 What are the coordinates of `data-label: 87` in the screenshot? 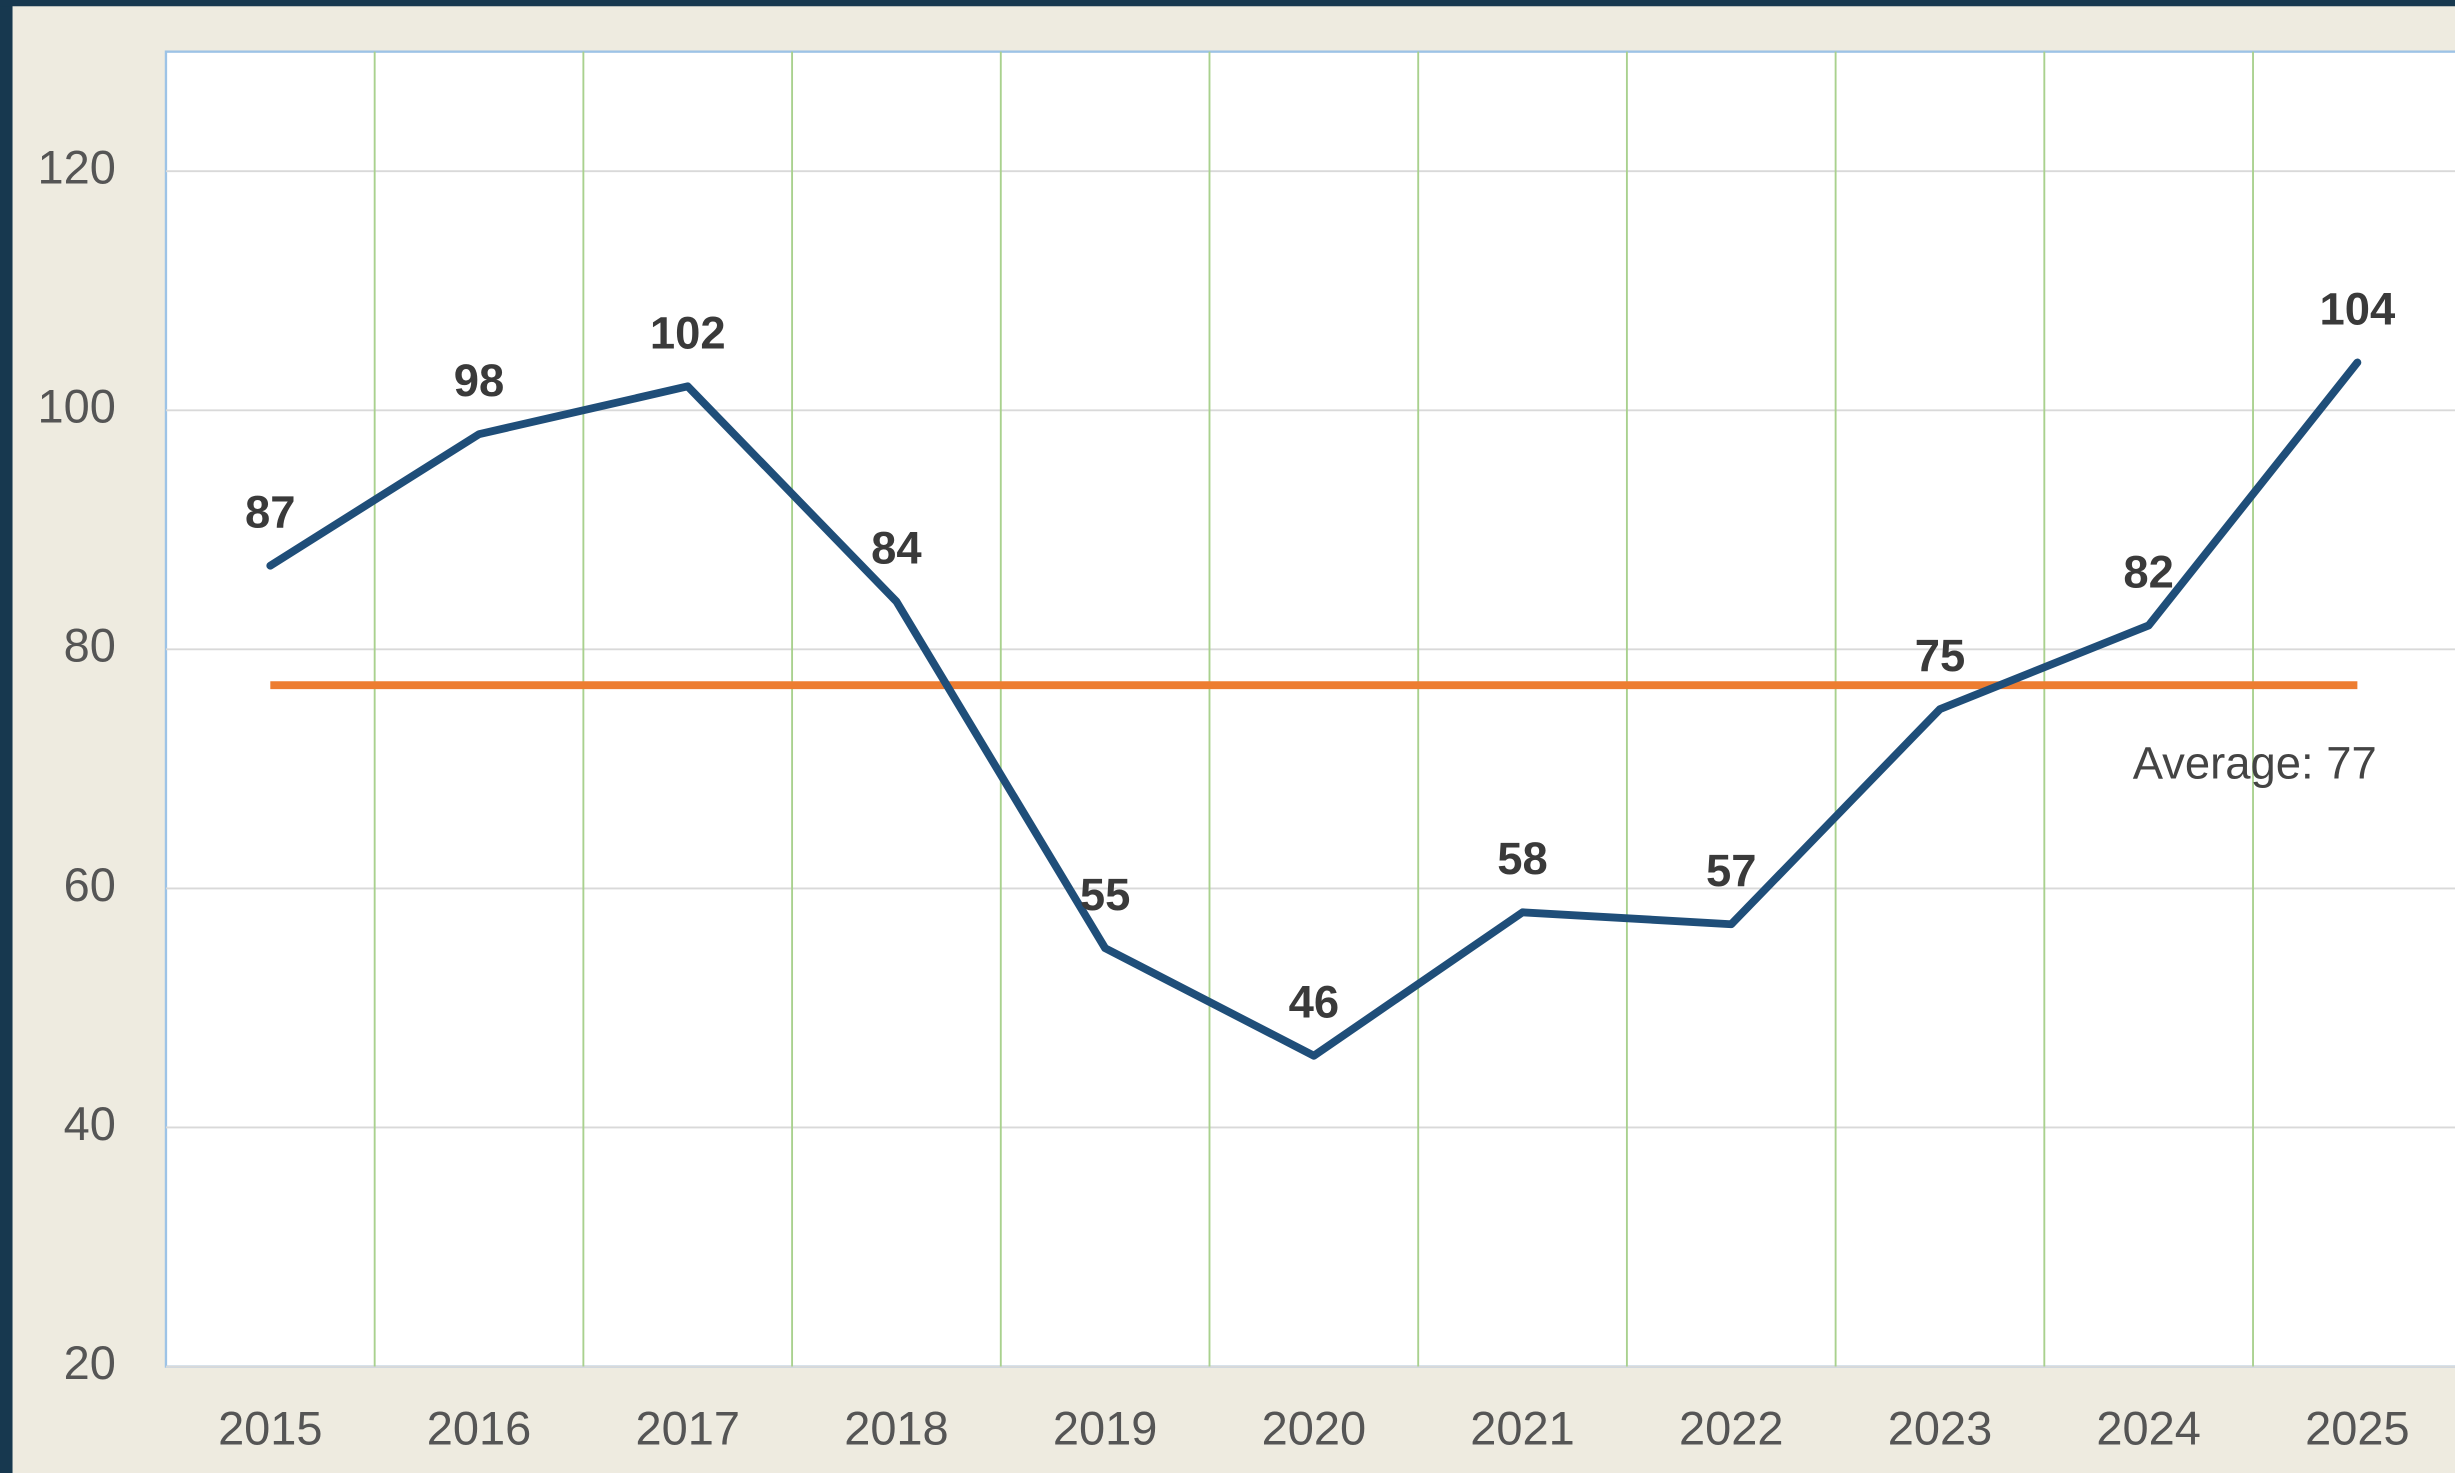 It's located at (270, 512).